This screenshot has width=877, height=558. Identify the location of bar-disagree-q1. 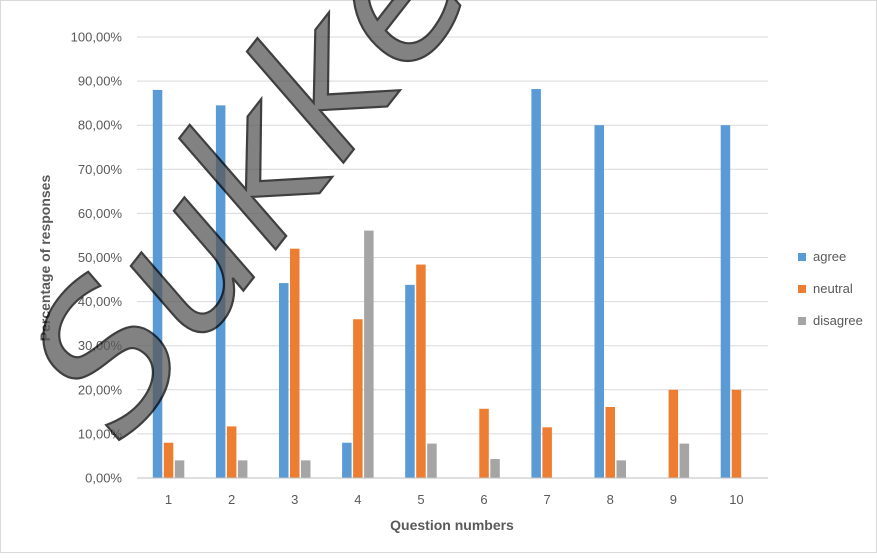
(179, 469).